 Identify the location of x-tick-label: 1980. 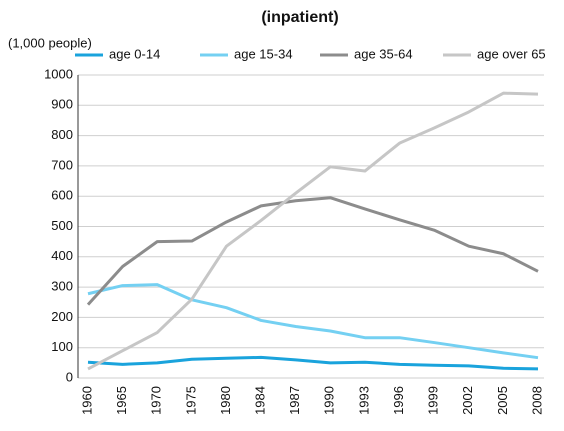
(225, 400).